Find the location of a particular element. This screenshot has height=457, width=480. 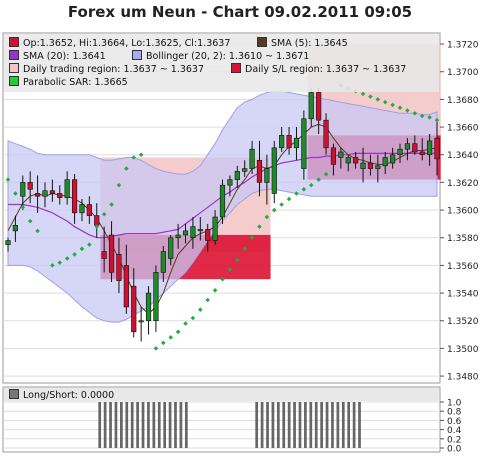

longshort-y-axis: 0.00.20.40.60.81.0 is located at coordinates (451, 427).